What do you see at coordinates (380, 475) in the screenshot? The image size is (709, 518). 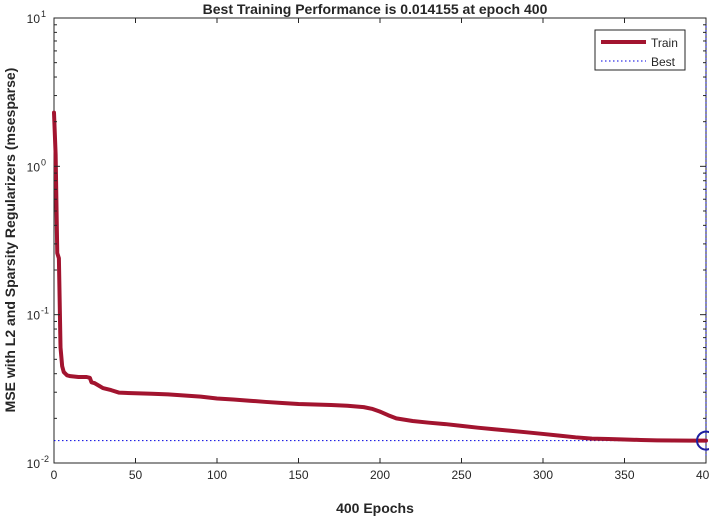 I see `x-tick-label: 200` at bounding box center [380, 475].